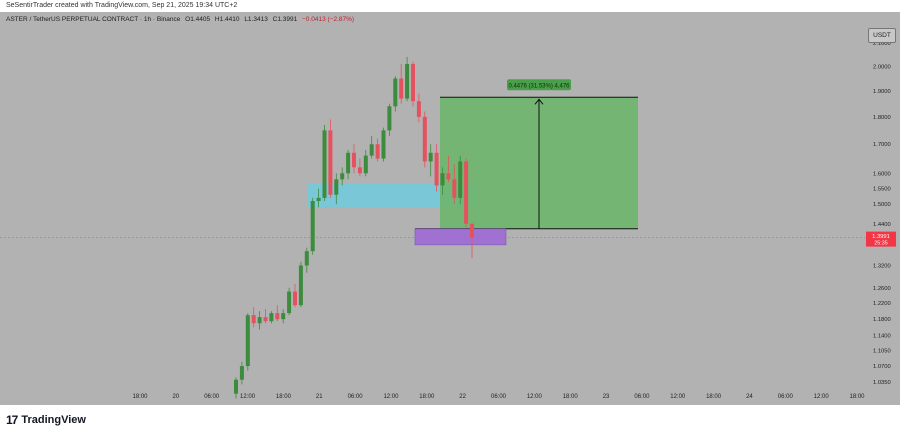 The width and height of the screenshot is (900, 433). What do you see at coordinates (539, 86) in the screenshot?
I see `position-label: 0.4476 (31.53%) 4,476` at bounding box center [539, 86].